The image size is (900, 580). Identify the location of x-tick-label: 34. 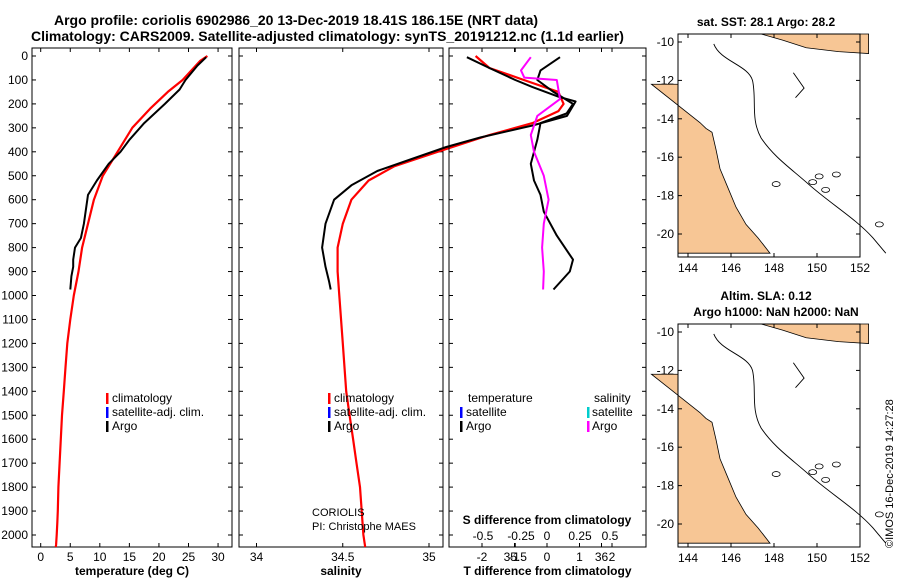
(257, 557).